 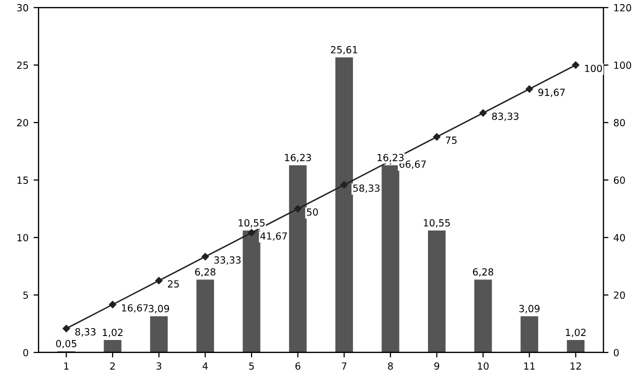 I want to click on y-tick-label: 30, so click(x=22, y=8).